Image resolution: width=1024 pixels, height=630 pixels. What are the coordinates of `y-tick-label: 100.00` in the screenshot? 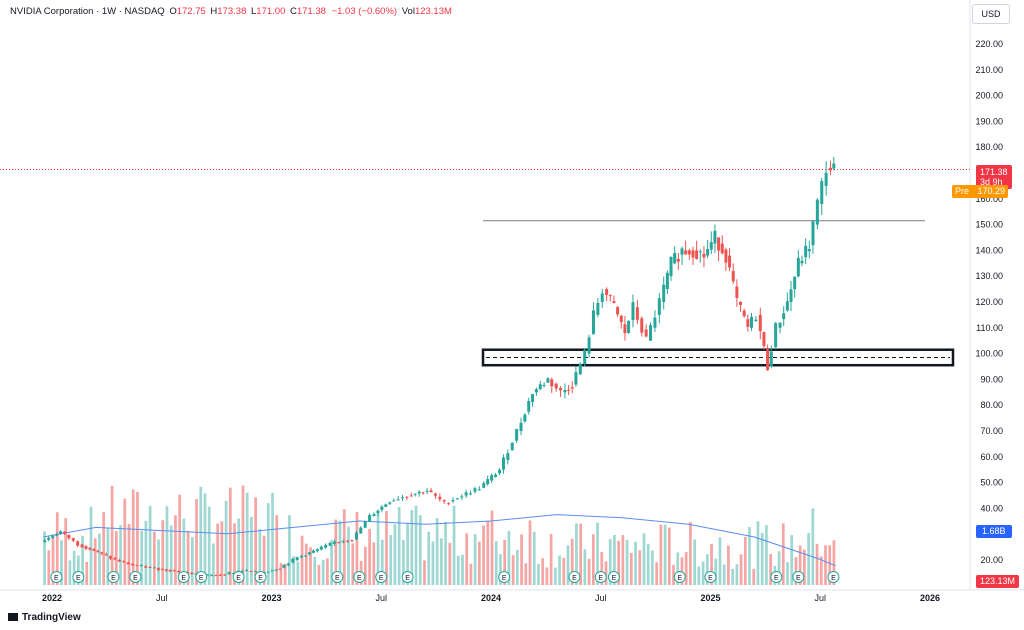 It's located at (989, 354).